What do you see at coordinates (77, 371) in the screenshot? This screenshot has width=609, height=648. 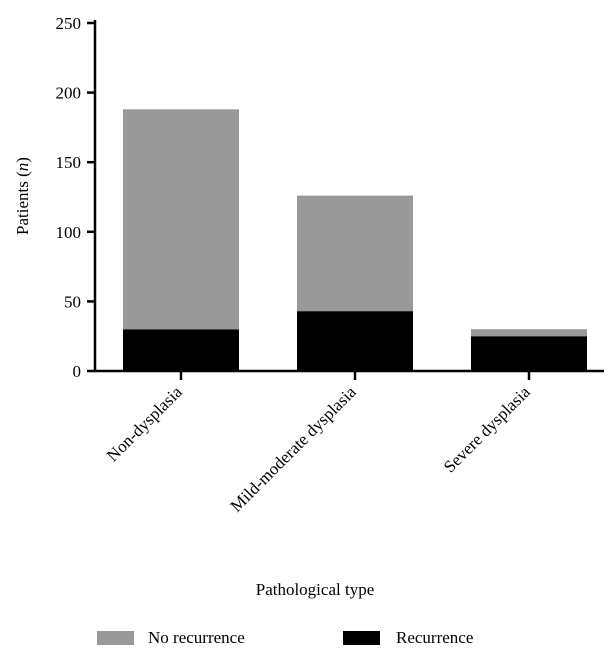 I see `y-tick-label: 0` at bounding box center [77, 371].